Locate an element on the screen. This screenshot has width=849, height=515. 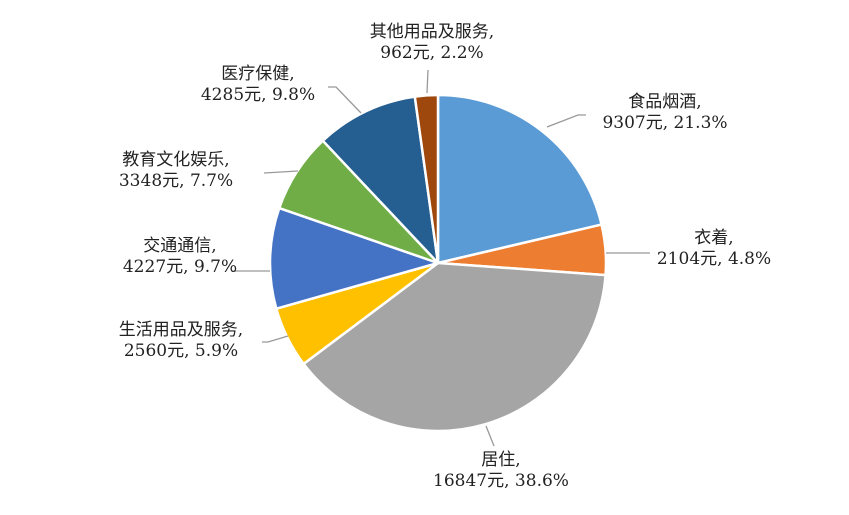
label-health-value: 4285元, 9.8% is located at coordinates (258, 95).